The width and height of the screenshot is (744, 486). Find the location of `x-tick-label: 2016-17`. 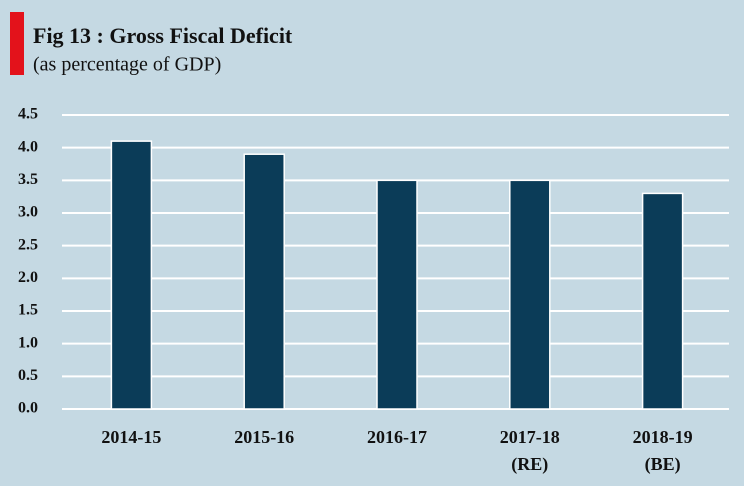

x-tick-label: 2016-17 is located at coordinates (397, 437).